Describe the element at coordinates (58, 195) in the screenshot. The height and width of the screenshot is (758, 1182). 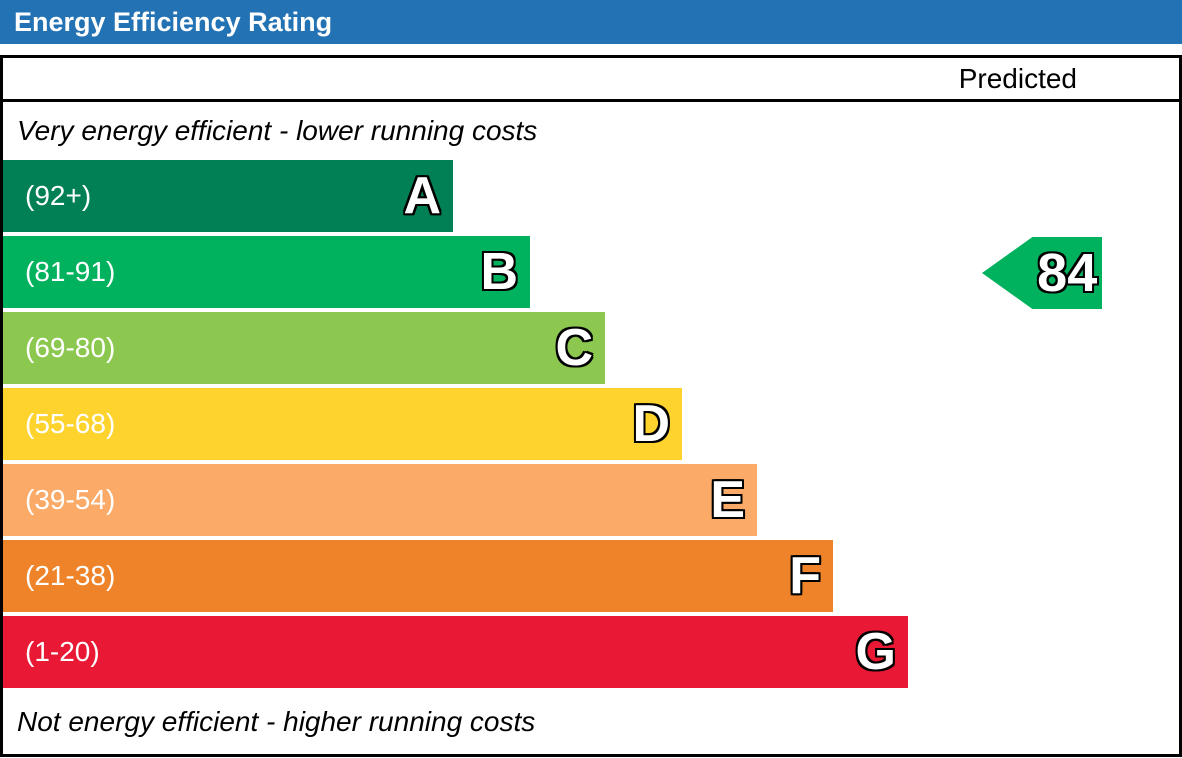
I see `band-range-label: (92+)` at that location.